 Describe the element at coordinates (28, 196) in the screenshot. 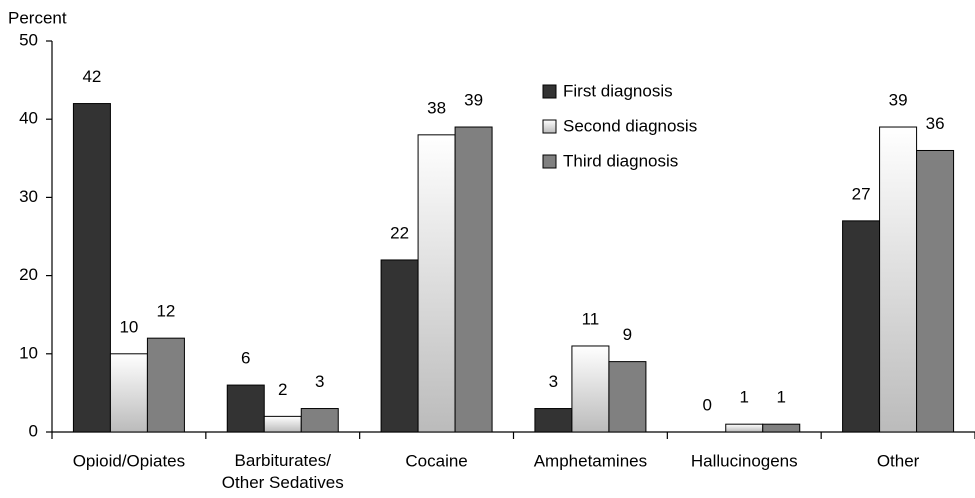

I see `y-tick-label: 30` at that location.